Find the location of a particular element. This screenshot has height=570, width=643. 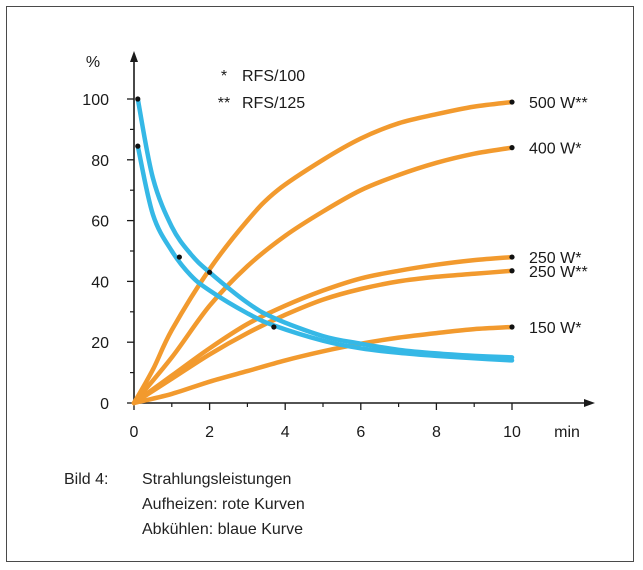

y-tick-label: 0 is located at coordinates (104, 404).